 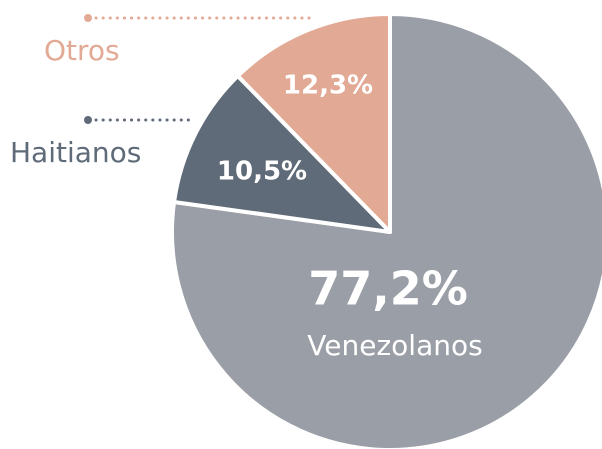 I want to click on value-label: 12,3%, so click(x=328, y=86).